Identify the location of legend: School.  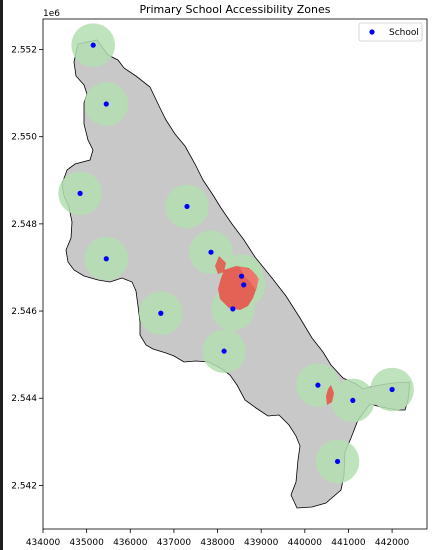
(390, 32).